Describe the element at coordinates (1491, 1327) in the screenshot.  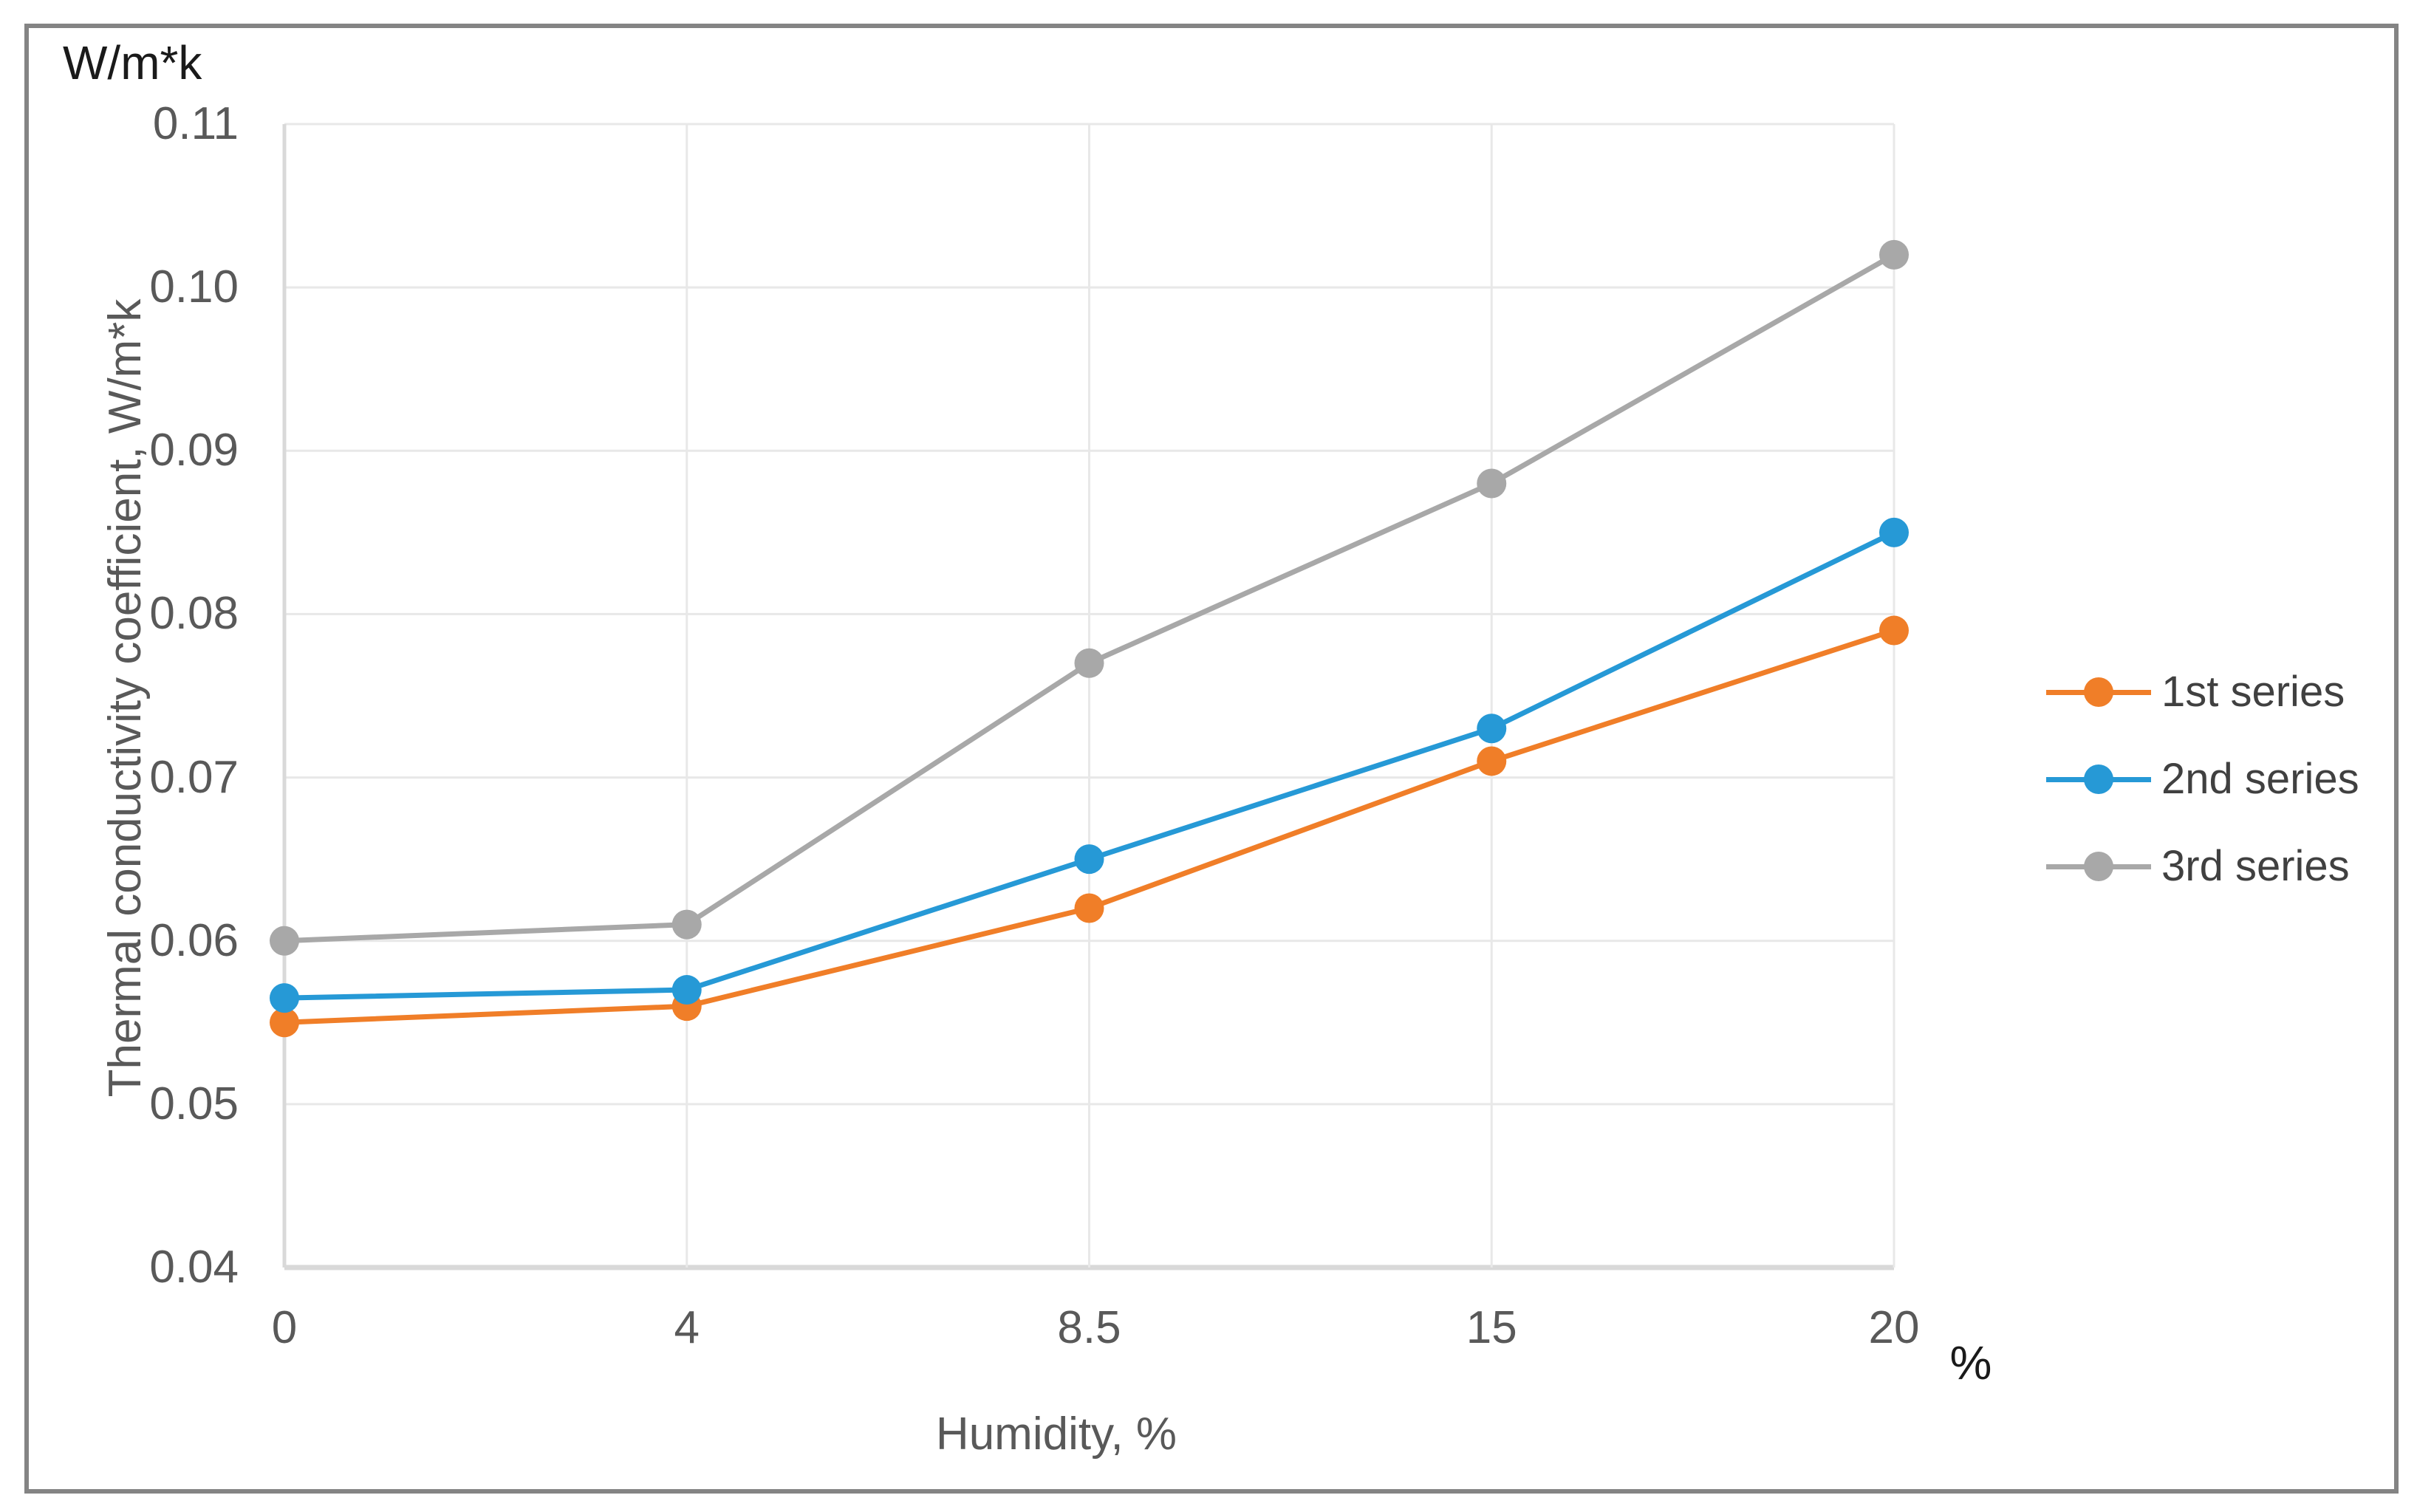
I see `x-tick-label: 15` at that location.